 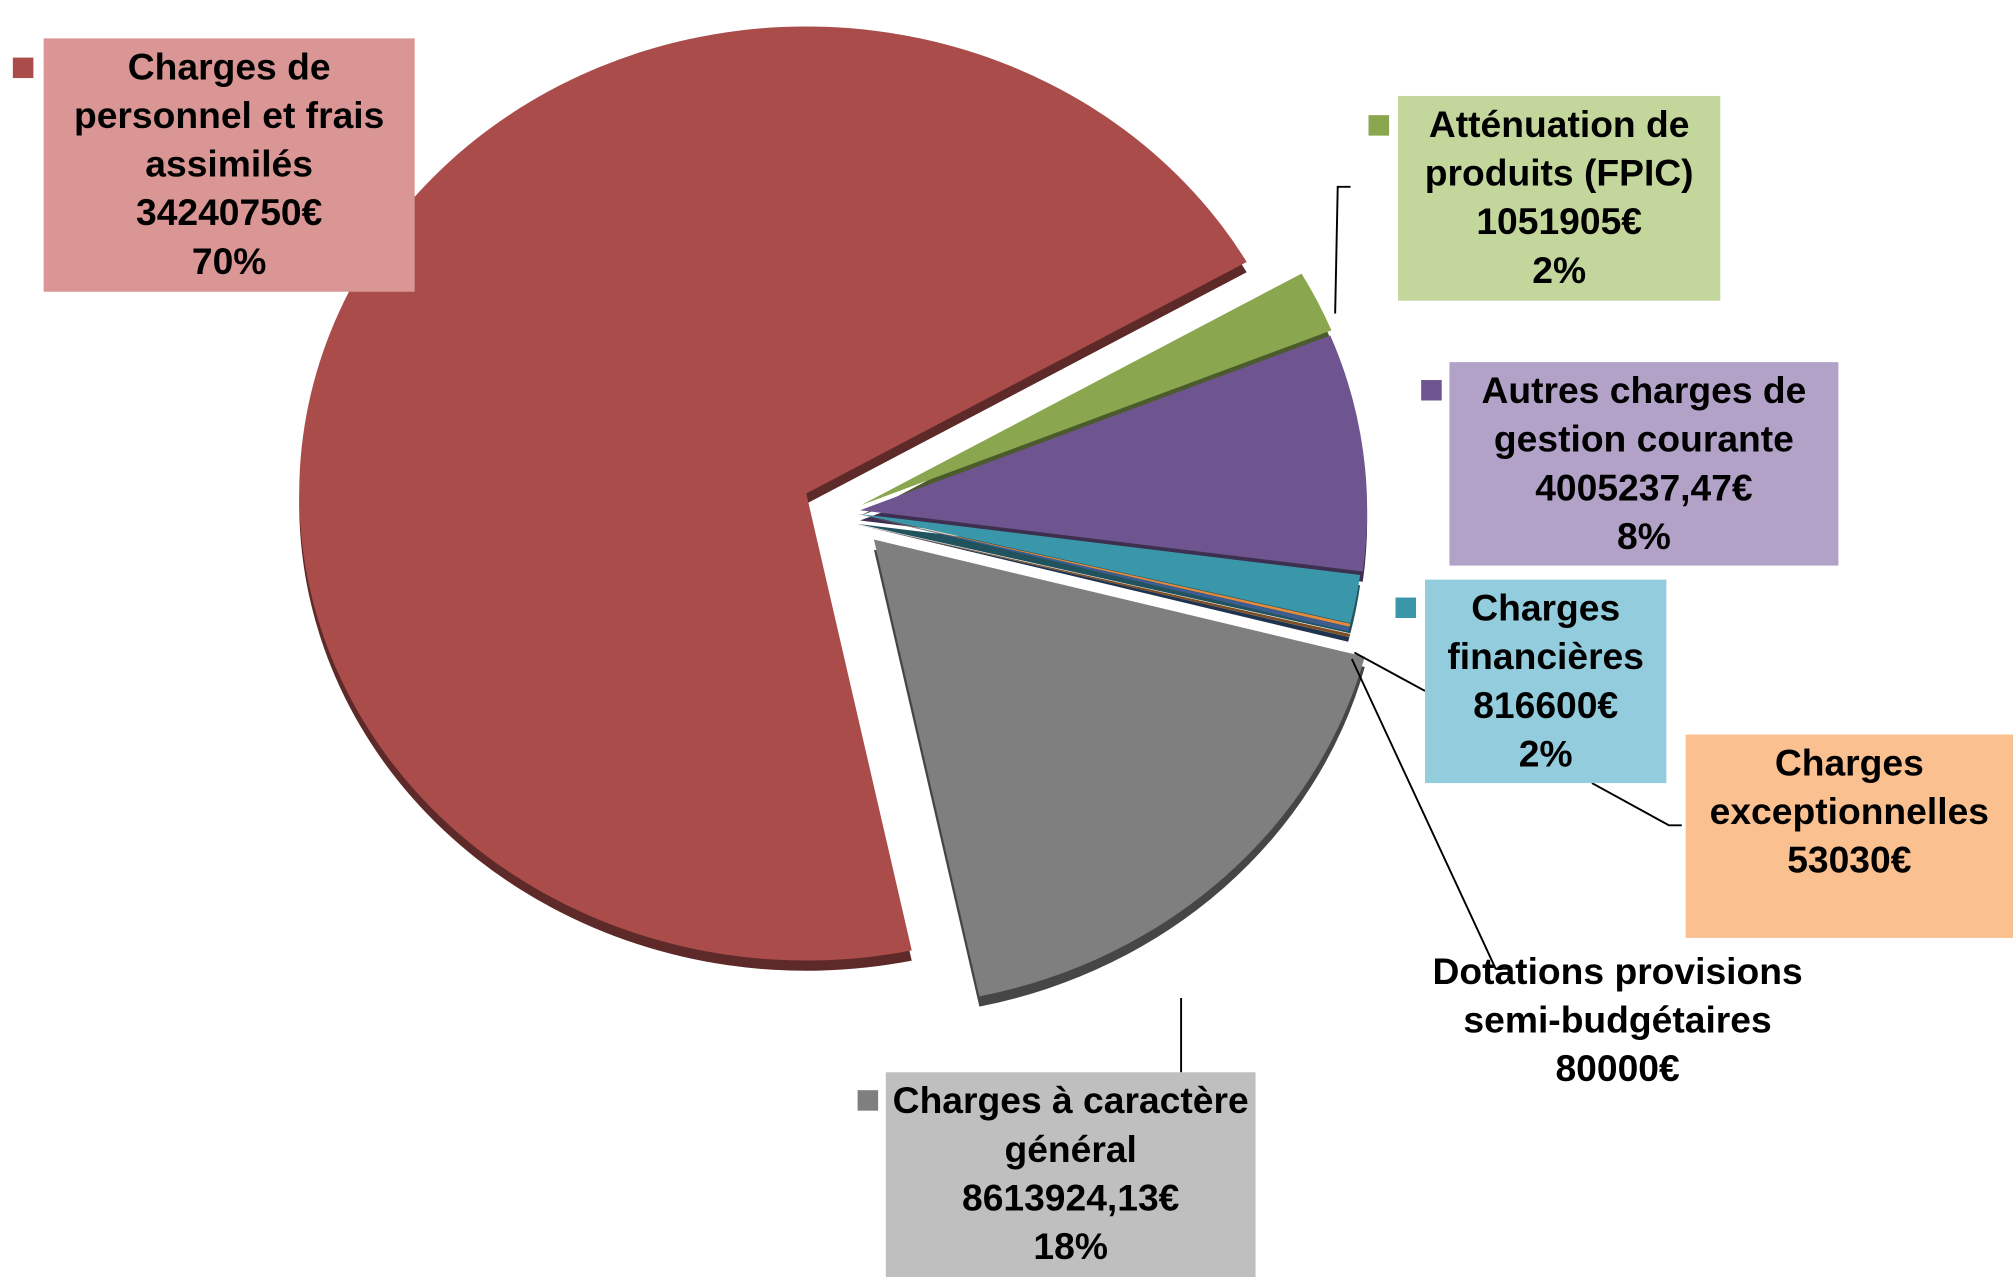 I want to click on category-label: Atténuation de produits (FPIC), so click(x=1559, y=149).